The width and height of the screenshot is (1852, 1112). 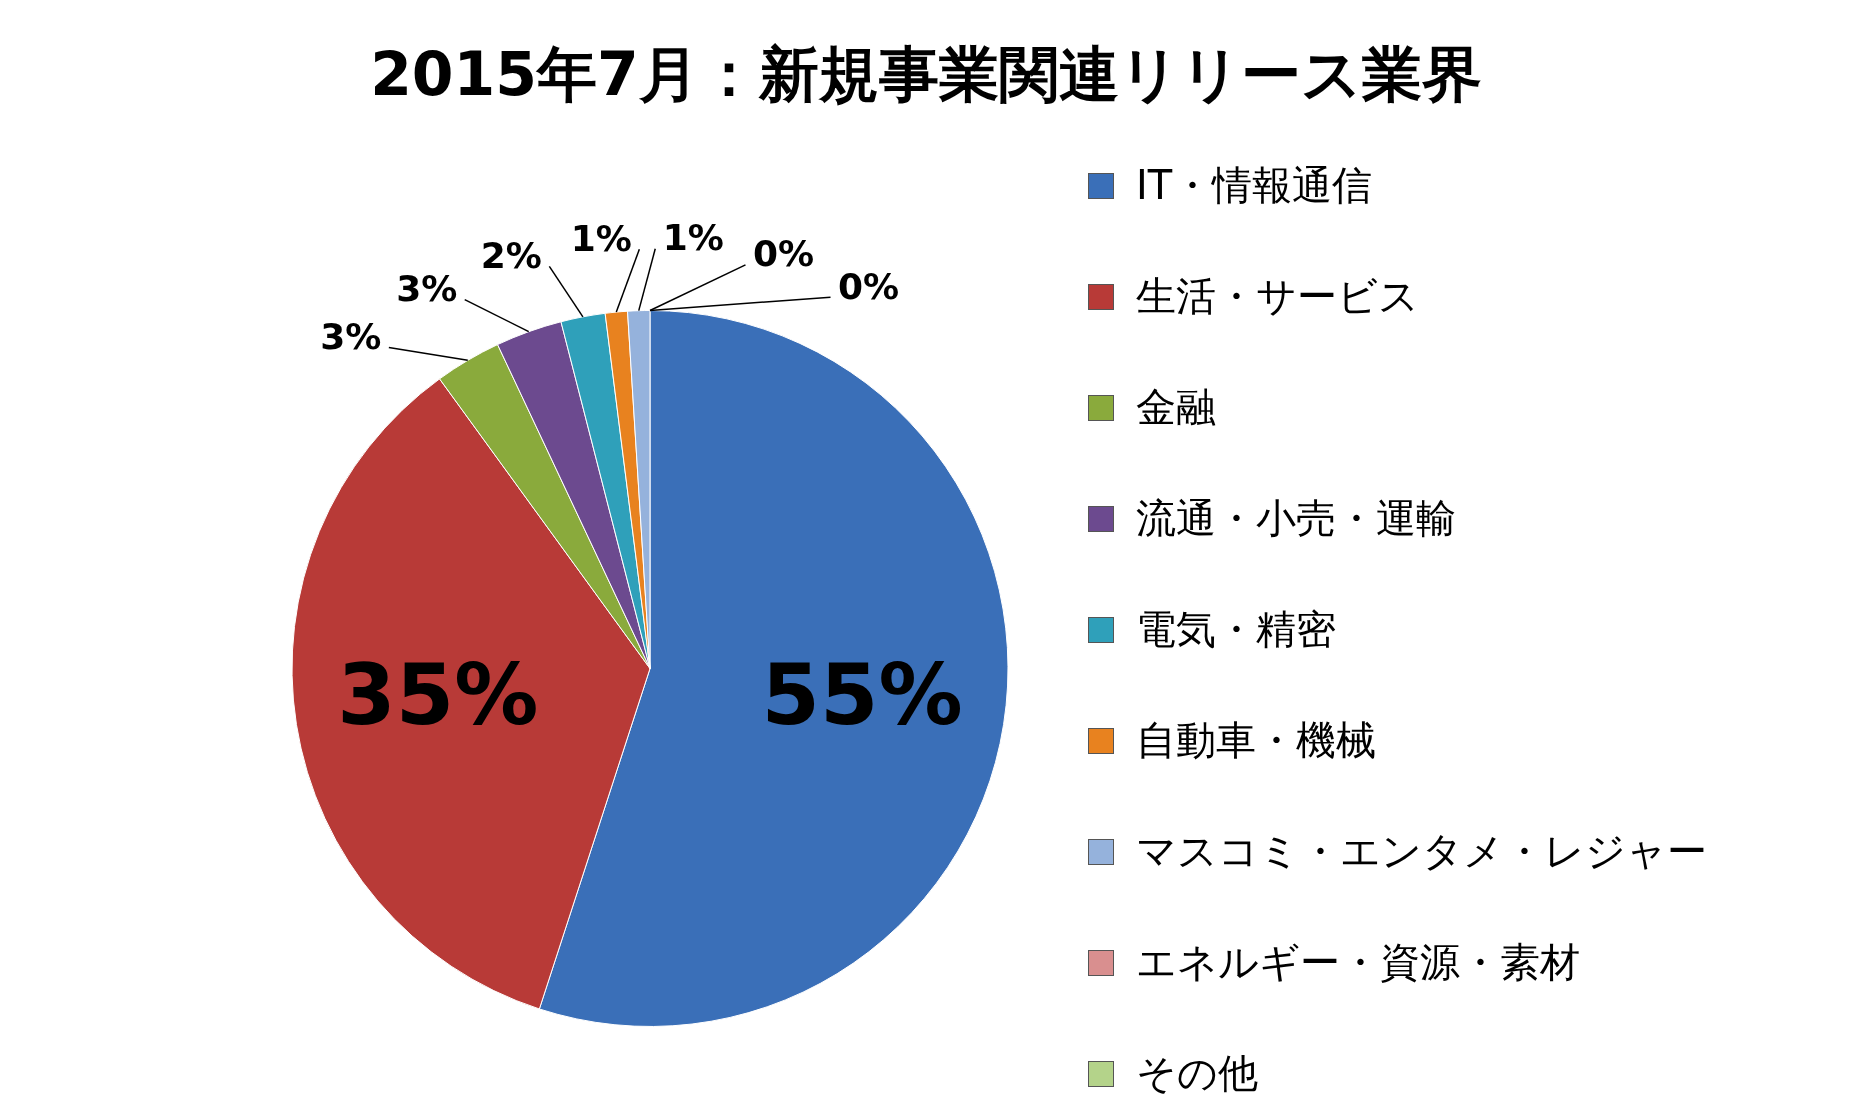 I want to click on legend-label: 金融, so click(x=1176, y=407).